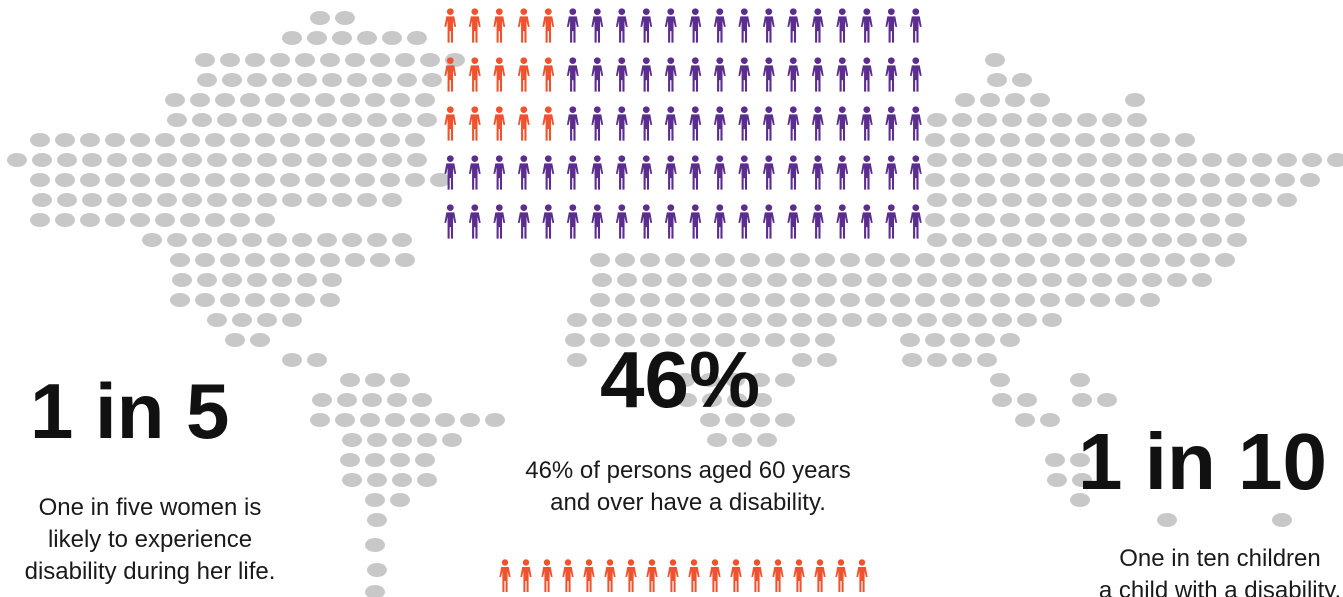 This screenshot has width=1343, height=597. Describe the element at coordinates (1220, 558) in the screenshot. I see `stat-one-in-ten-line-1: One in ten children` at that location.